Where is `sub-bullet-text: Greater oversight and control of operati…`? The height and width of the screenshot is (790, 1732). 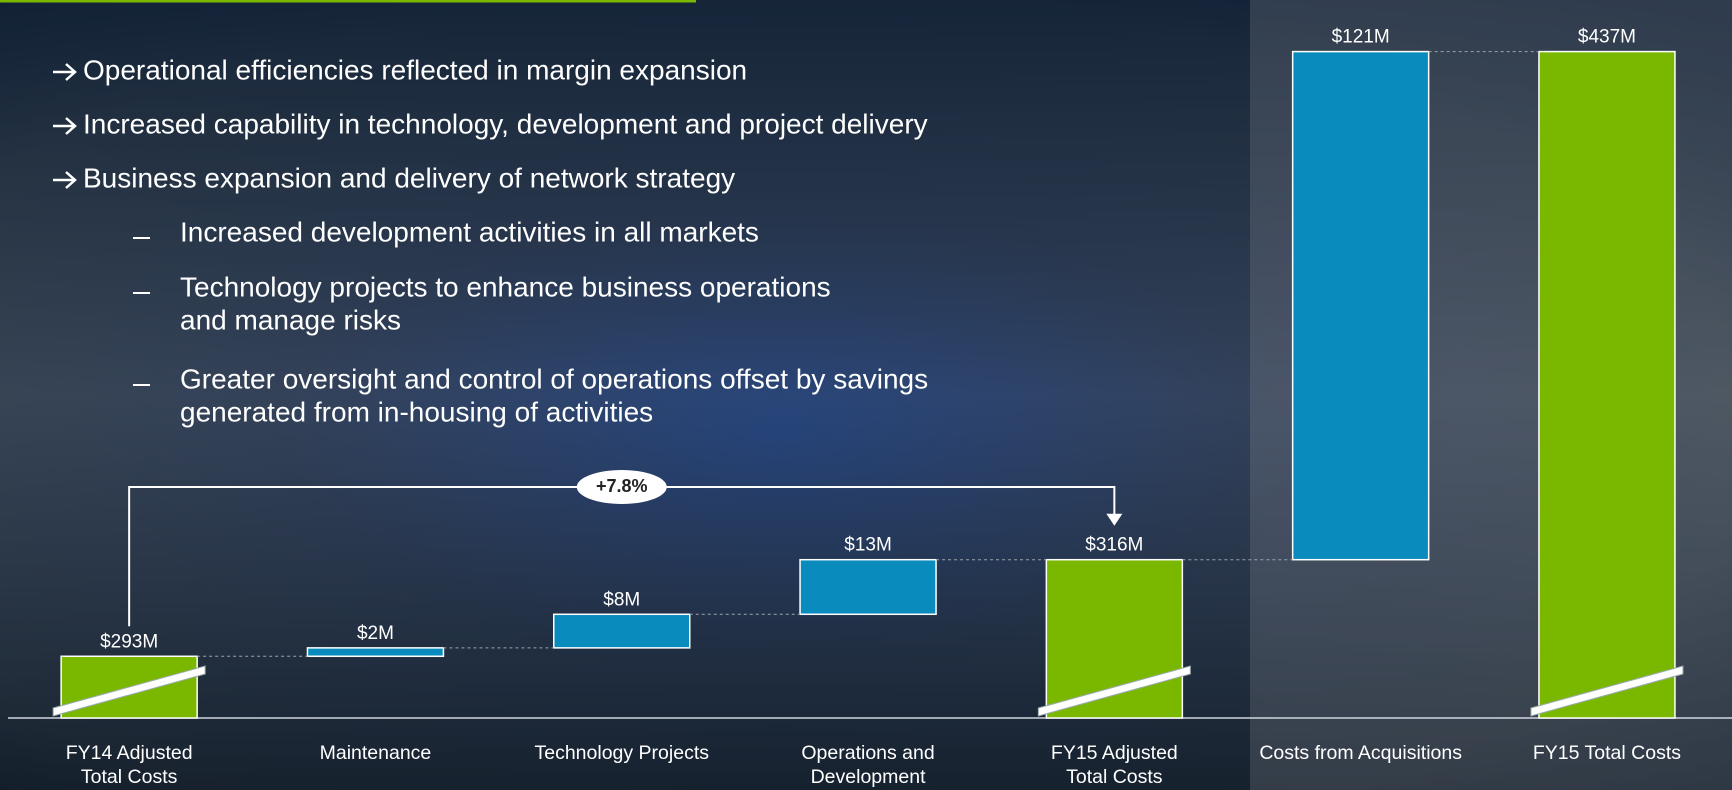 sub-bullet-text: Greater oversight and control of operati… is located at coordinates (554, 378).